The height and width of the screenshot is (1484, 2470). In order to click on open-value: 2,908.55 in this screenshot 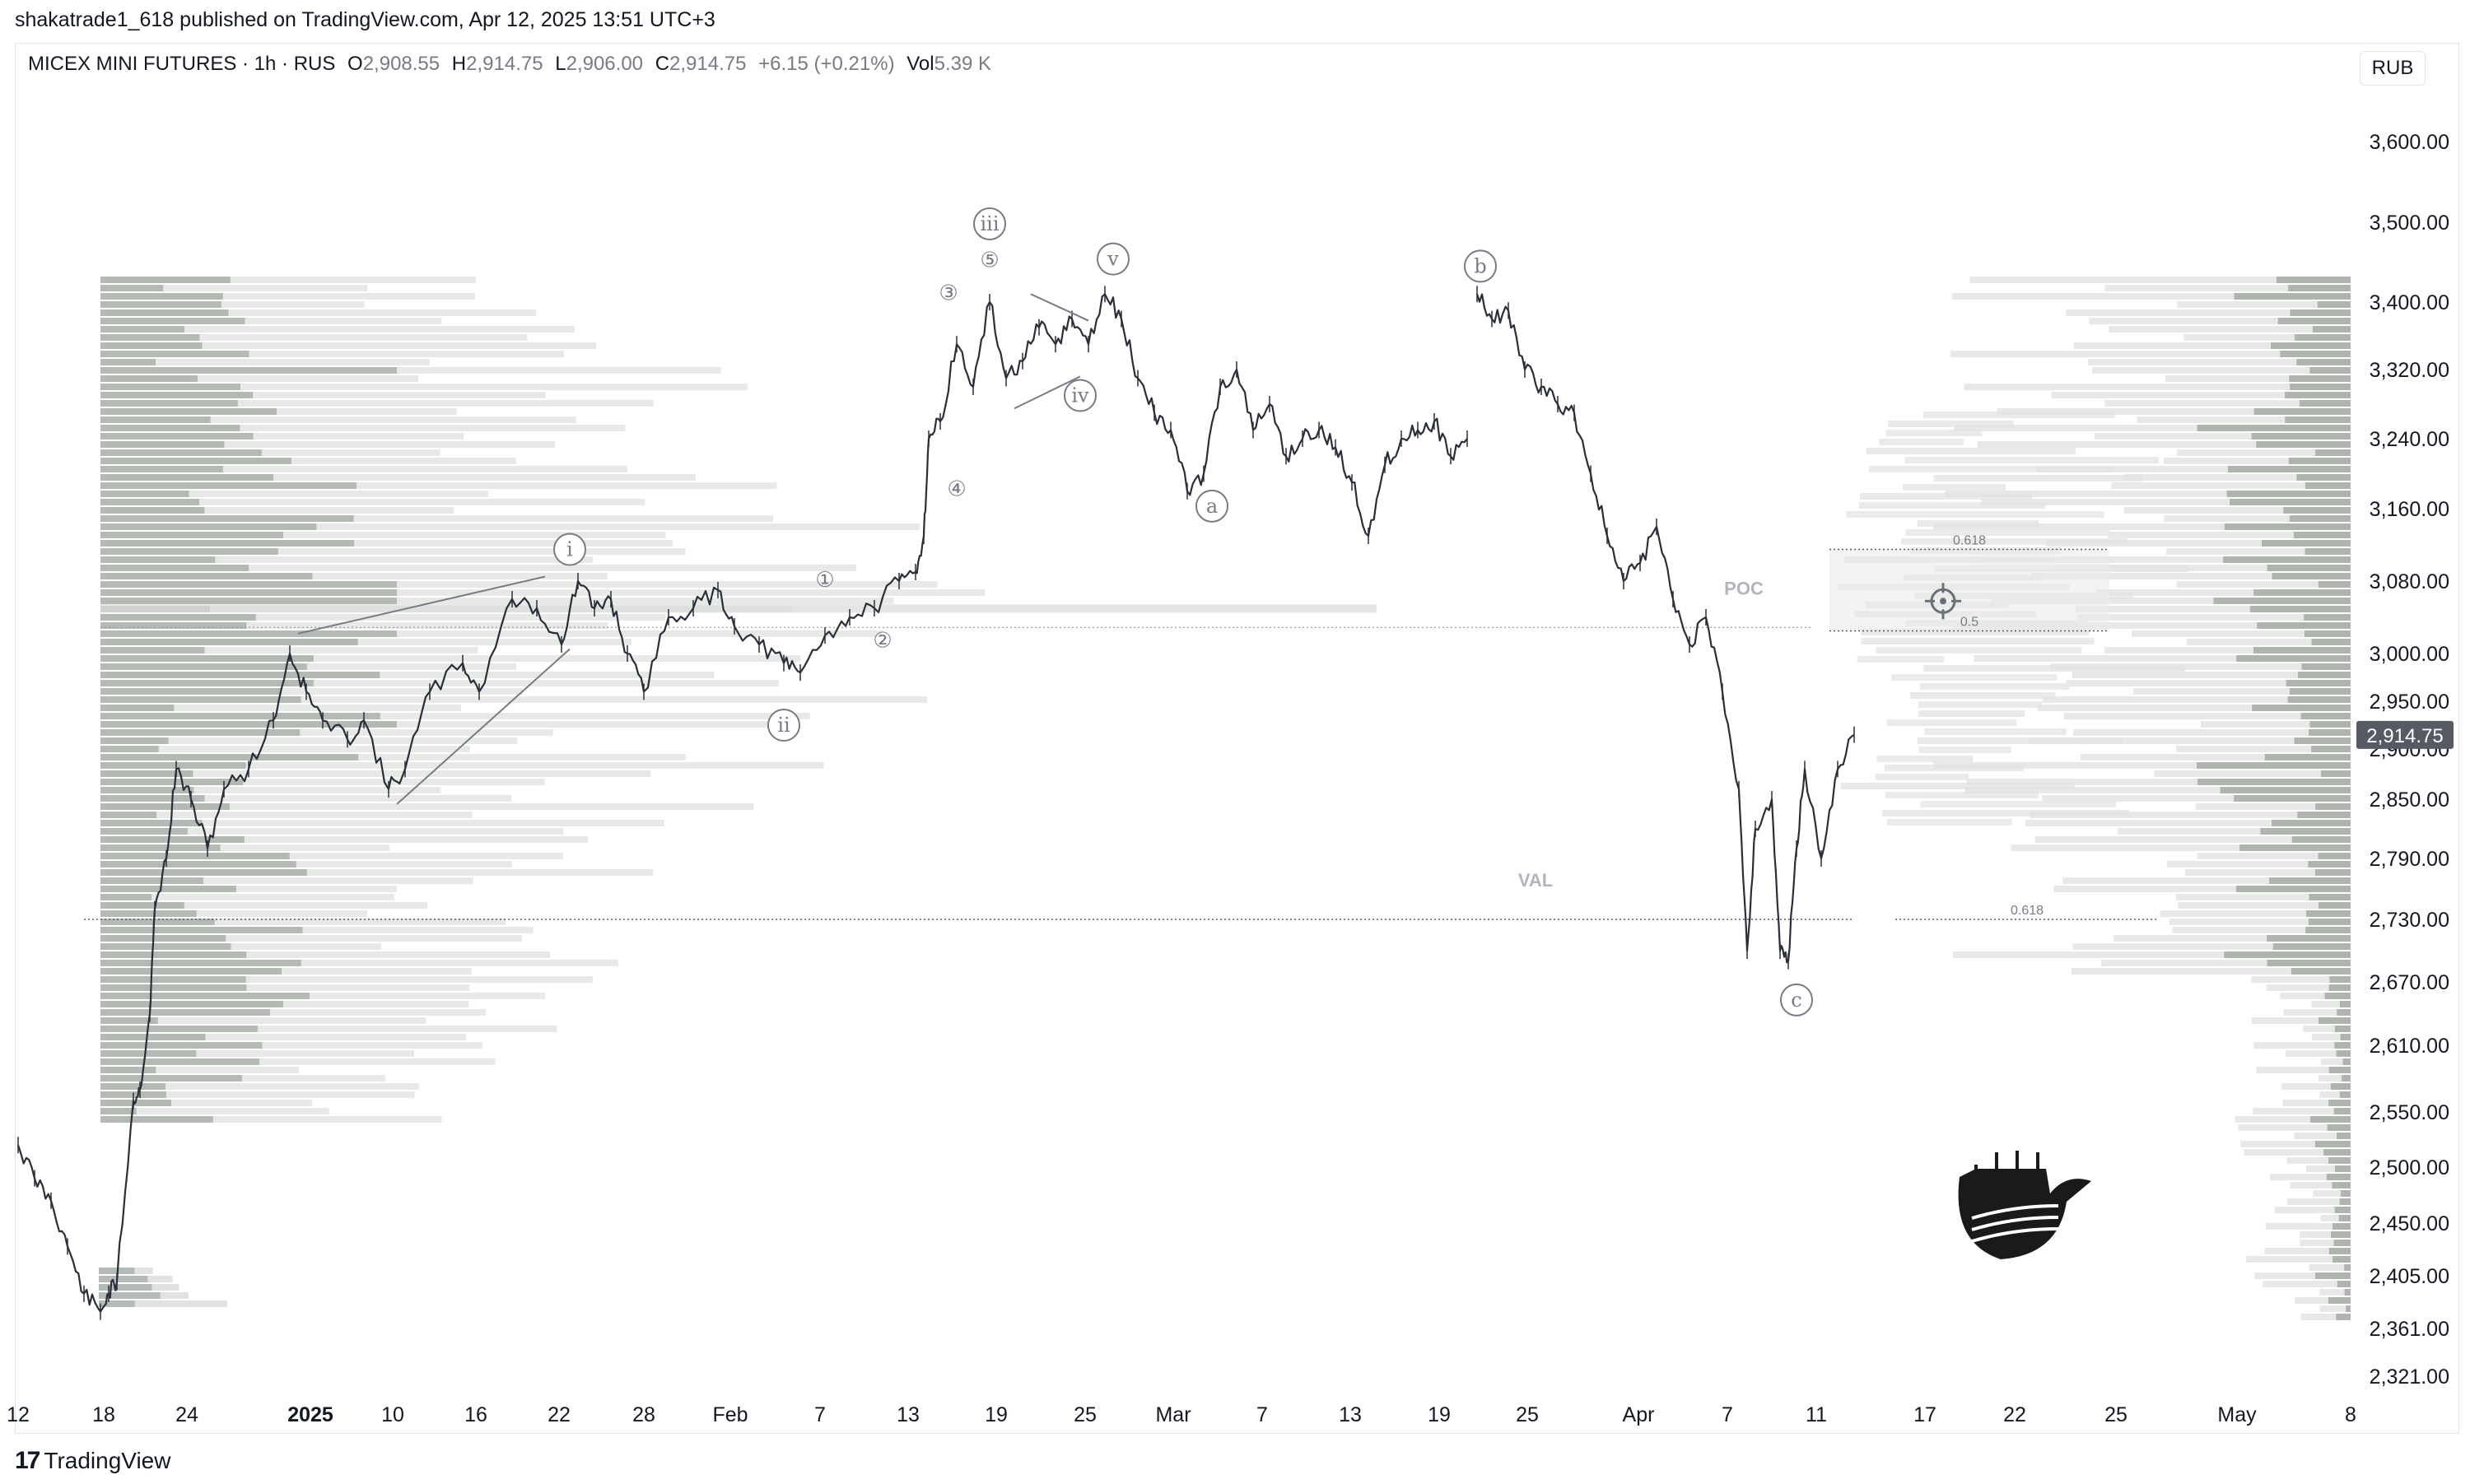, I will do `click(401, 64)`.